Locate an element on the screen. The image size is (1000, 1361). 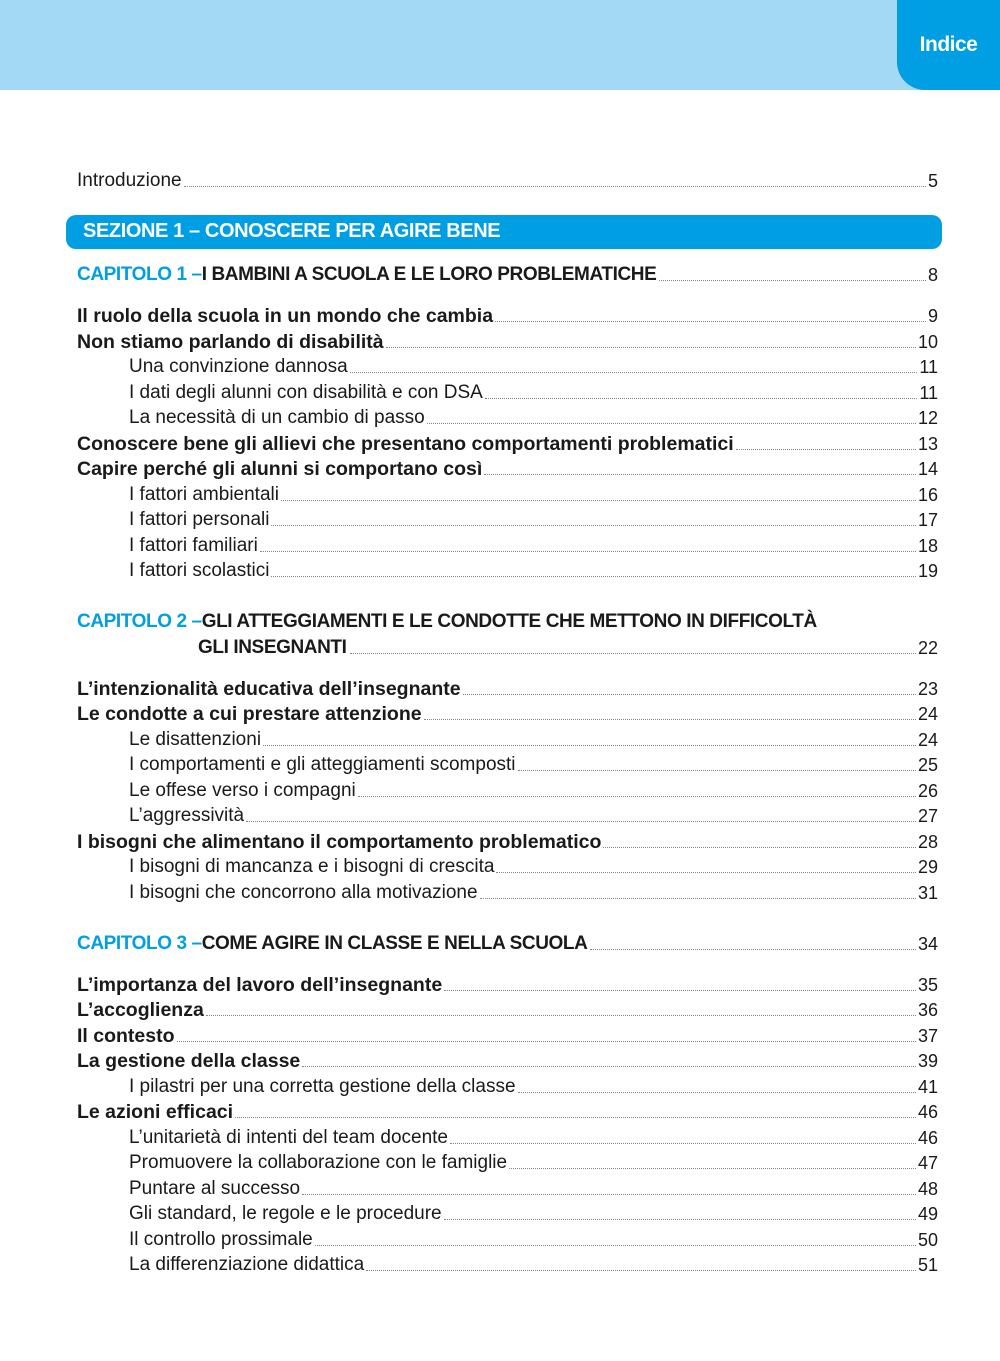
index-tab-label: Indice is located at coordinates (948, 44).